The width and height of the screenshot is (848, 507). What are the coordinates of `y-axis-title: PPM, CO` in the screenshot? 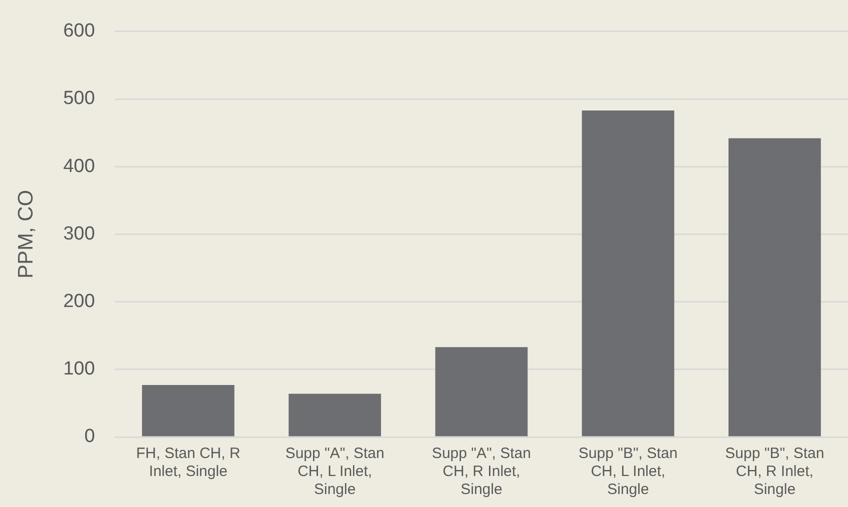 It's located at (26, 234).